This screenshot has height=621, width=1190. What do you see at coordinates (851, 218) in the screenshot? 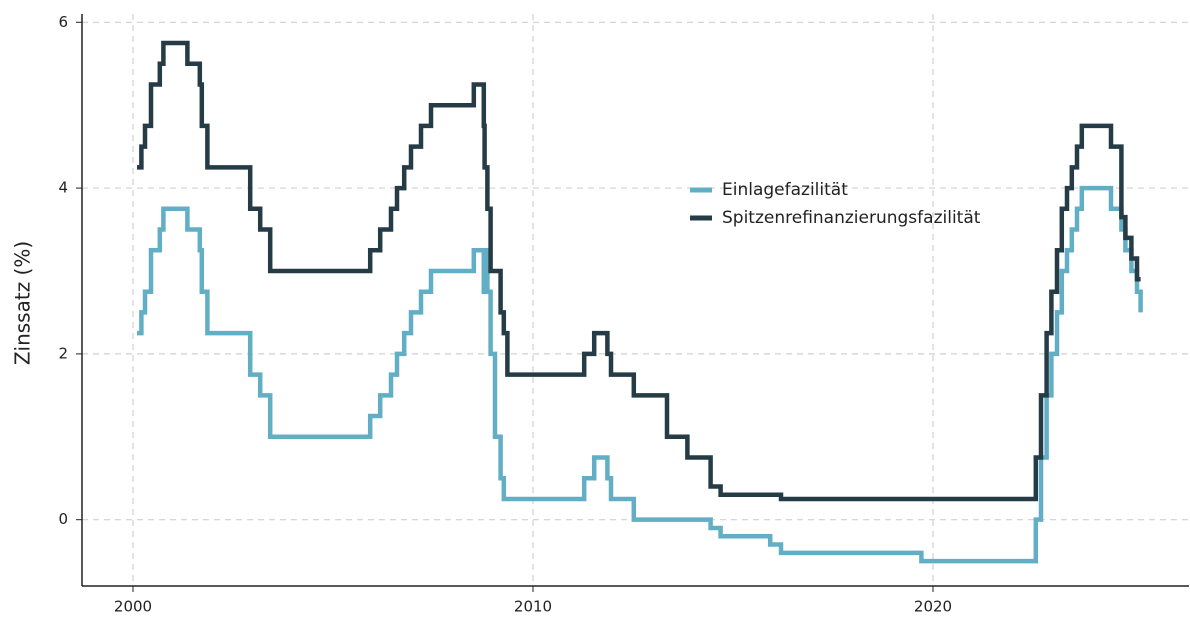
I see `legend-label: Spitzenrefinanzierungsfazilität` at bounding box center [851, 218].